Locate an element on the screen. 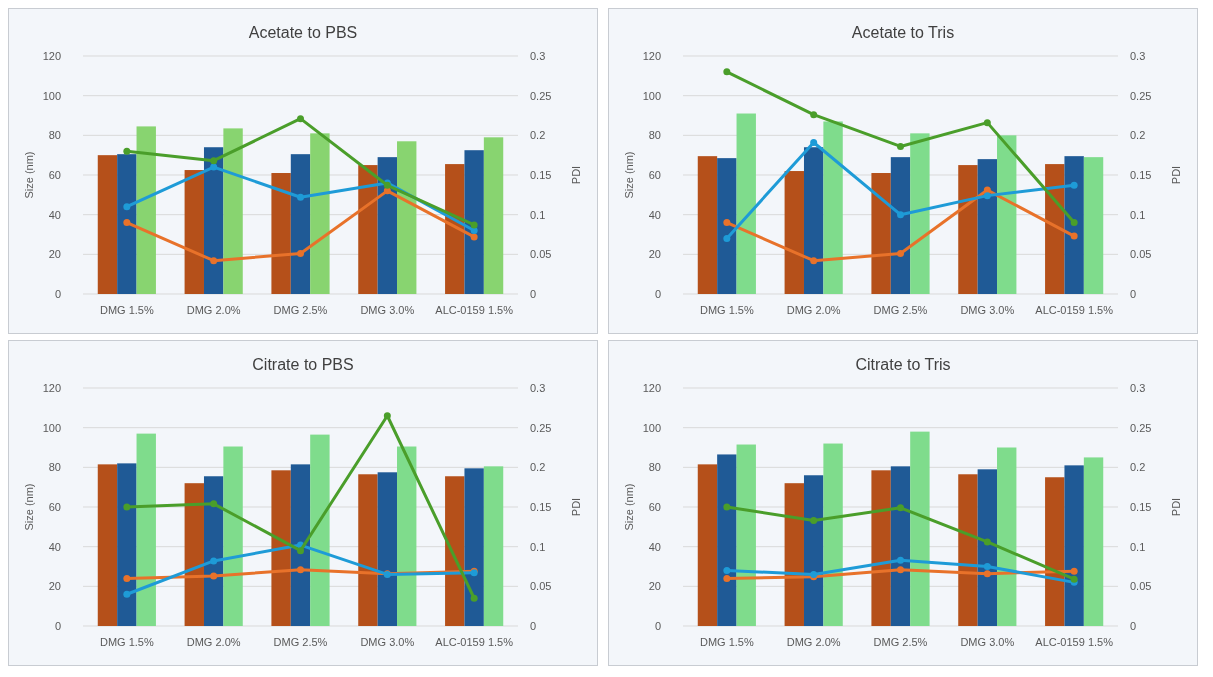 This screenshot has height=677, width=1213. chart-title: Citrate to Tris is located at coordinates (903, 364).